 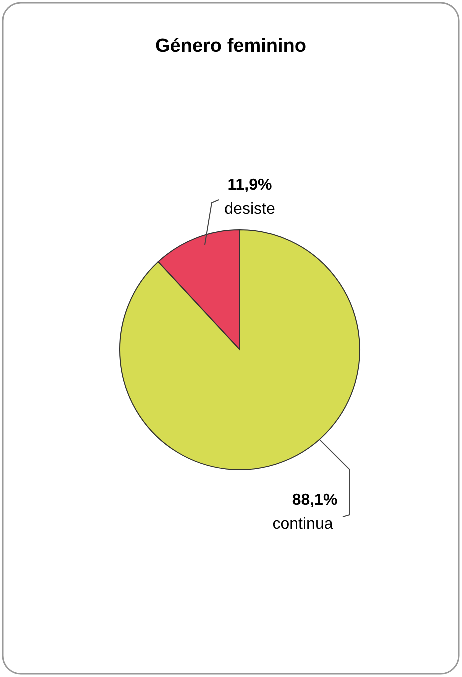 What do you see at coordinates (303, 524) in the screenshot?
I see `slice-label: continua` at bounding box center [303, 524].